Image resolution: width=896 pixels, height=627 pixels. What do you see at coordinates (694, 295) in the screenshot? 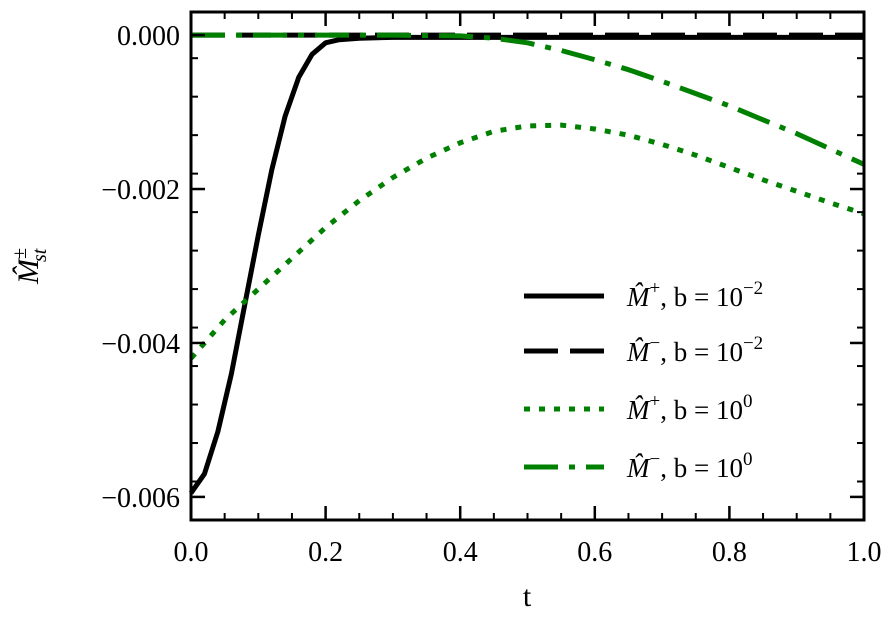
I see `legend-label-0: M̂+, b = 10−2` at bounding box center [694, 295].